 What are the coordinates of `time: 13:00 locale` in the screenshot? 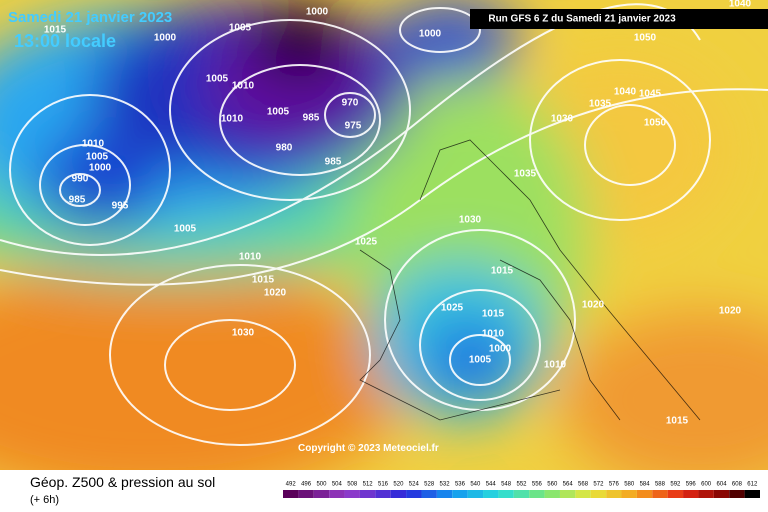 It's located at (65, 41).